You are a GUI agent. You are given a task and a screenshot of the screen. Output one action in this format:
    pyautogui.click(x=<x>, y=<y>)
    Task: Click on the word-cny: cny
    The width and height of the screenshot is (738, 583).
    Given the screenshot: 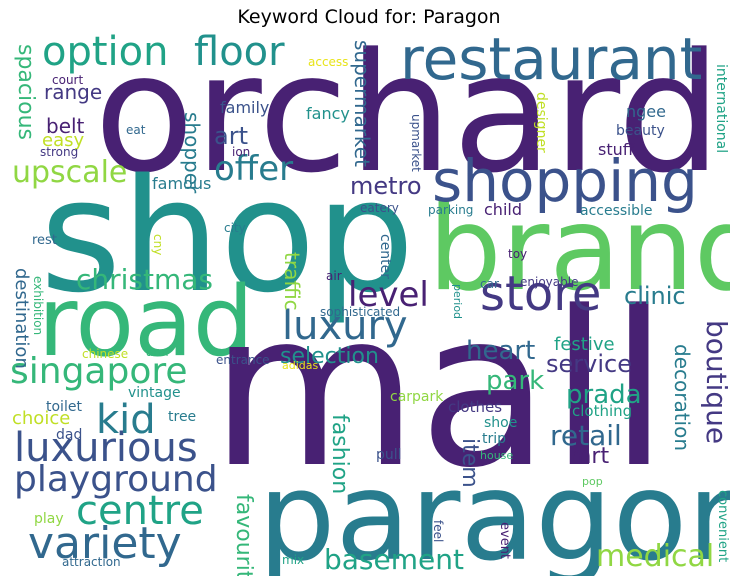 What is the action you would take?
    pyautogui.click(x=158, y=245)
    